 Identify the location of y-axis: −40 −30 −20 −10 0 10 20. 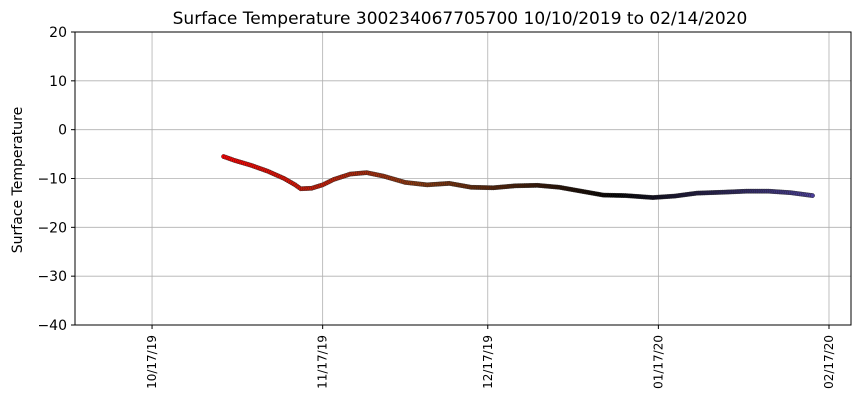
(56, 179).